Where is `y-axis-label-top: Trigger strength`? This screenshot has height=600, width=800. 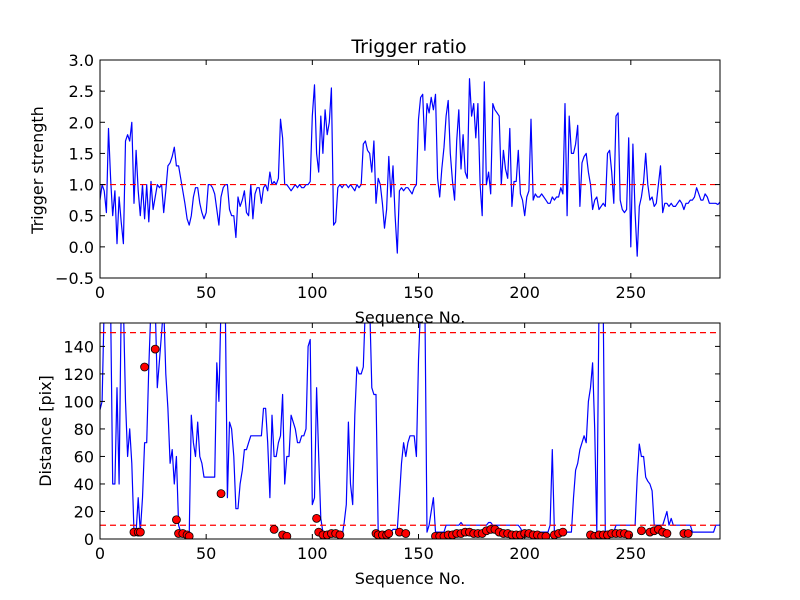
y-axis-label-top: Trigger strength is located at coordinates (37, 170).